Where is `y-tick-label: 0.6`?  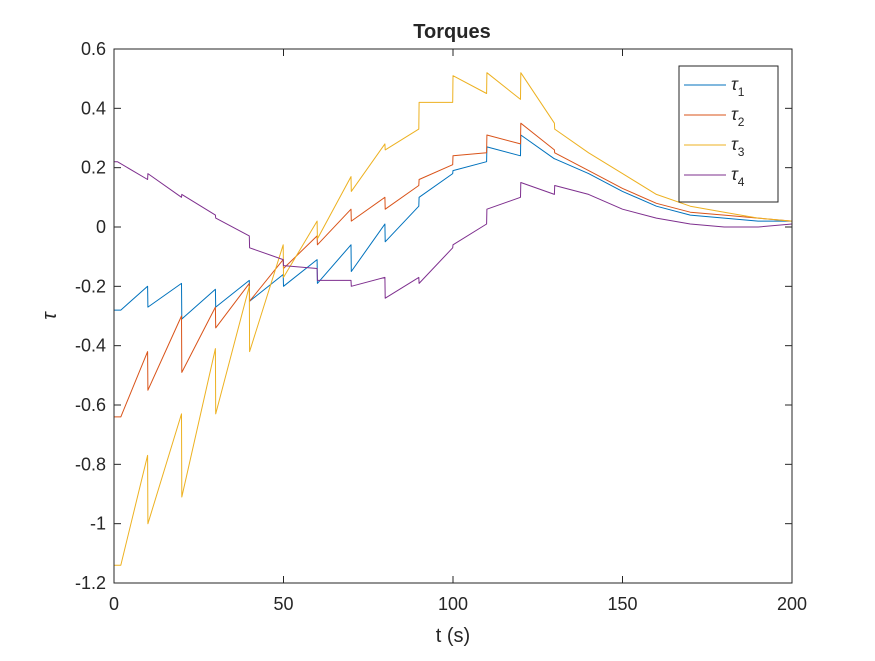
y-tick-label: 0.6 is located at coordinates (93, 49).